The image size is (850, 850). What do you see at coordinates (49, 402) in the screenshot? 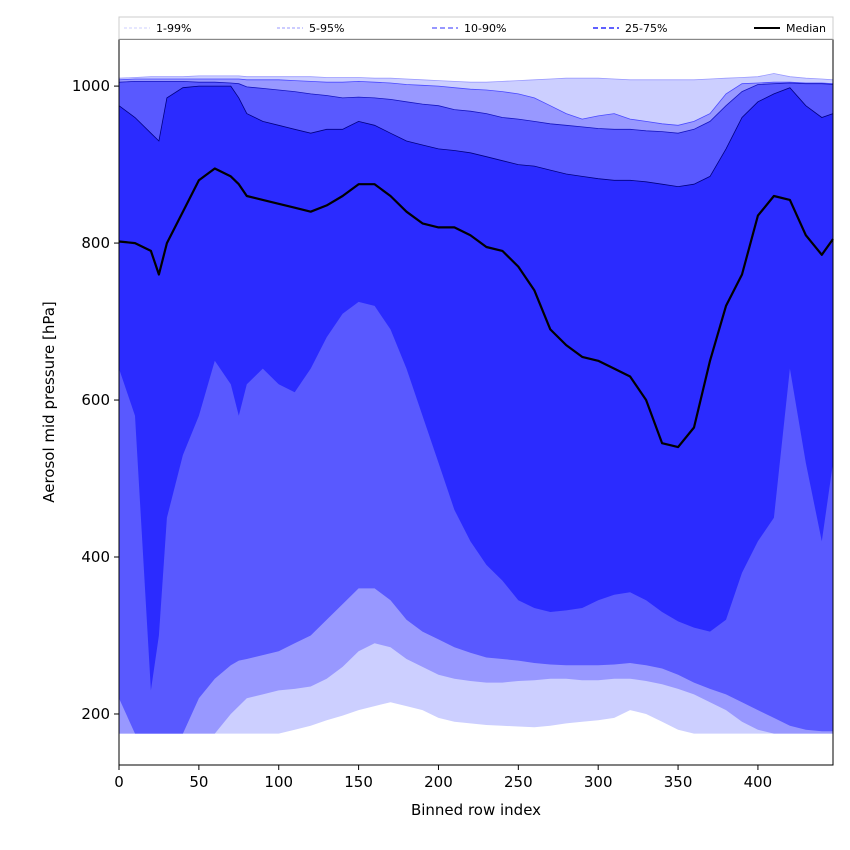
I see `y-axis-label: Aerosol mid pressure [hPa]` at bounding box center [49, 402].